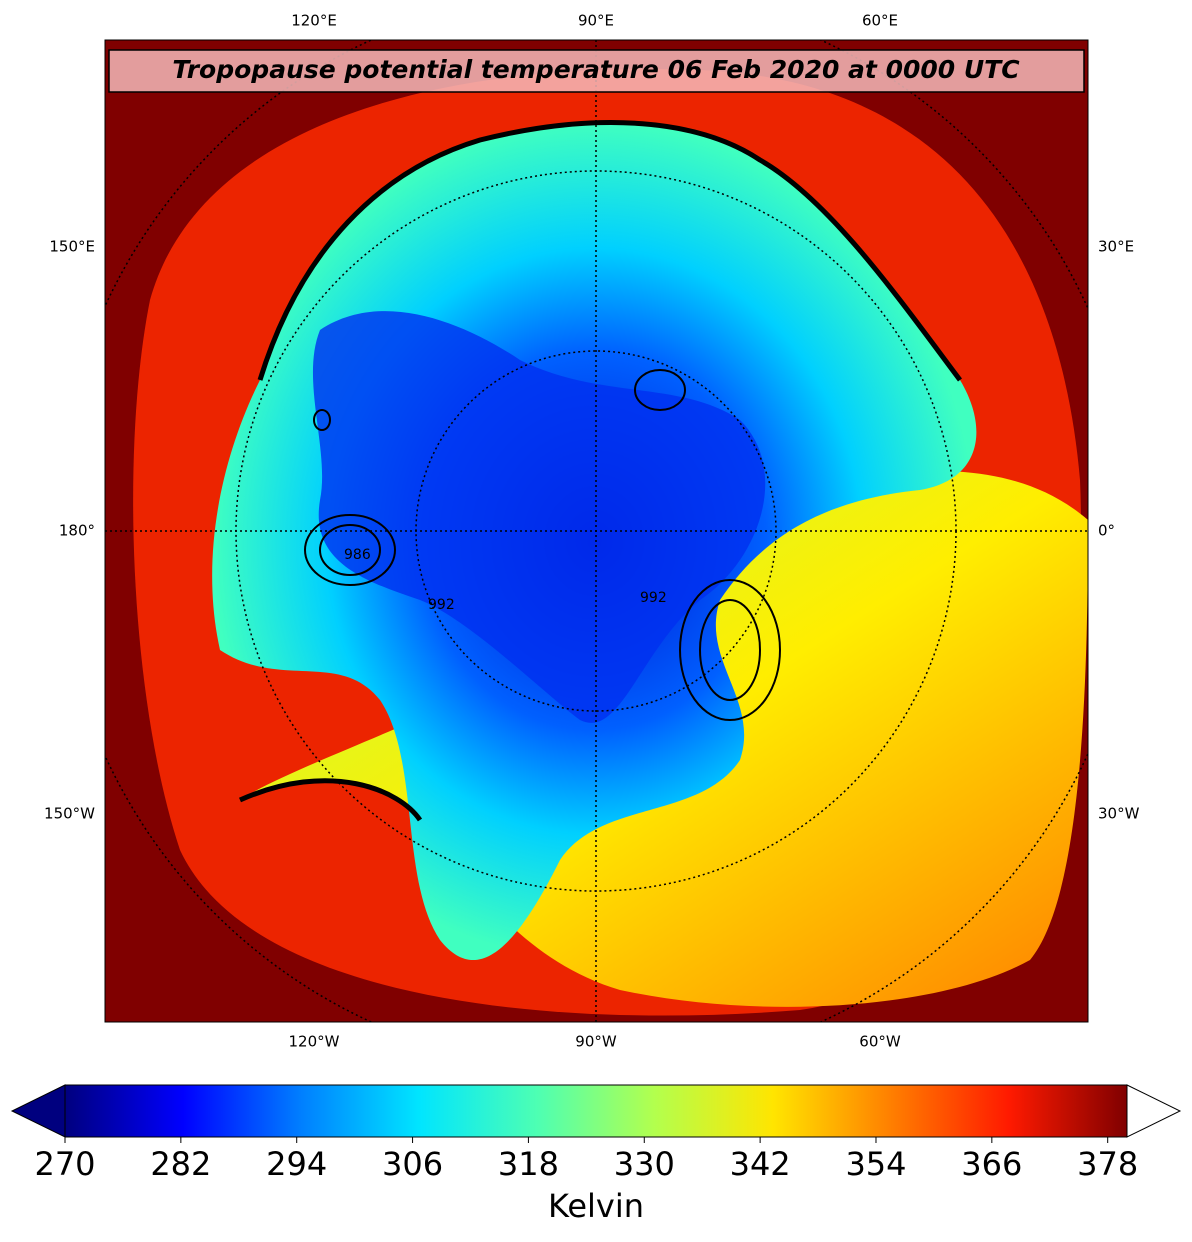 Image resolution: width=1192 pixels, height=1242 pixels. I want to click on colorbar-tick-label: 294, so click(296, 1164).